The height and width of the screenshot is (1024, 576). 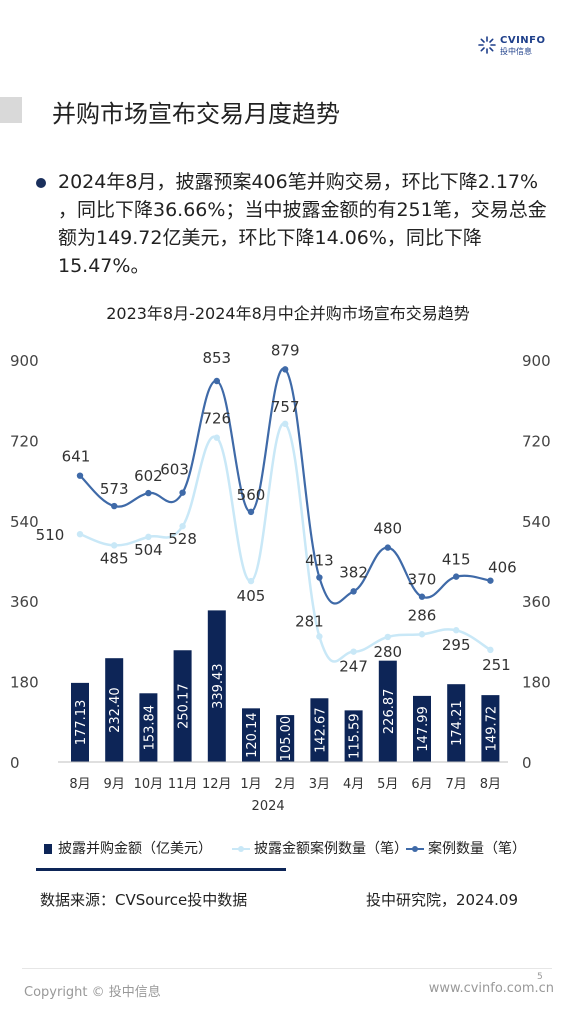 I want to click on disclosed-count-label-0: 510, so click(x=50, y=535).